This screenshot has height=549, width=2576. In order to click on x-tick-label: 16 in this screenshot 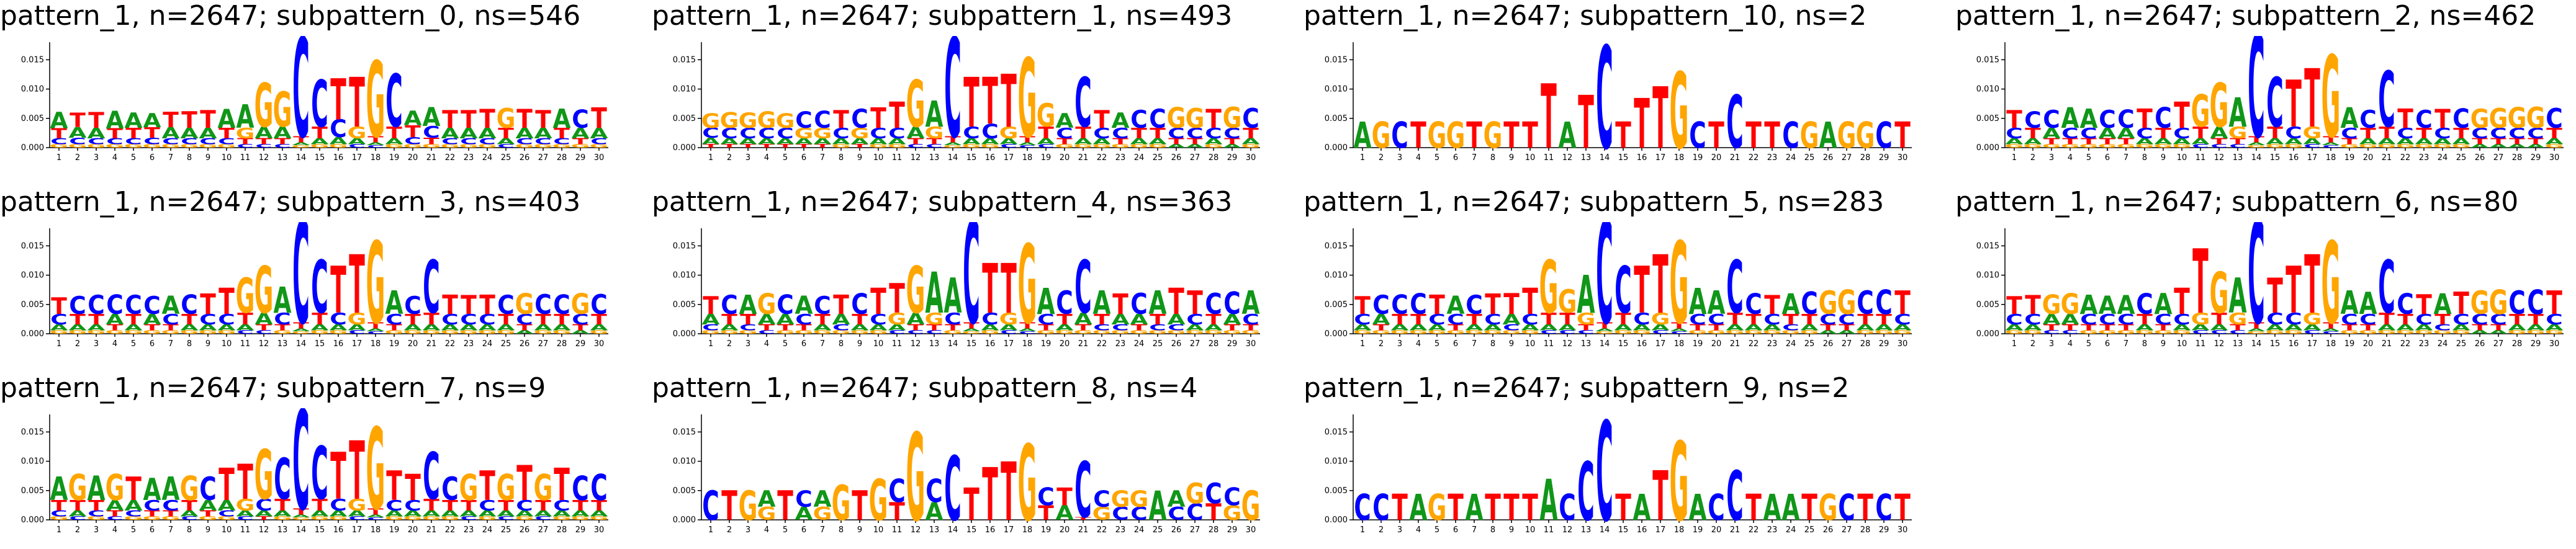, I will do `click(1642, 530)`.